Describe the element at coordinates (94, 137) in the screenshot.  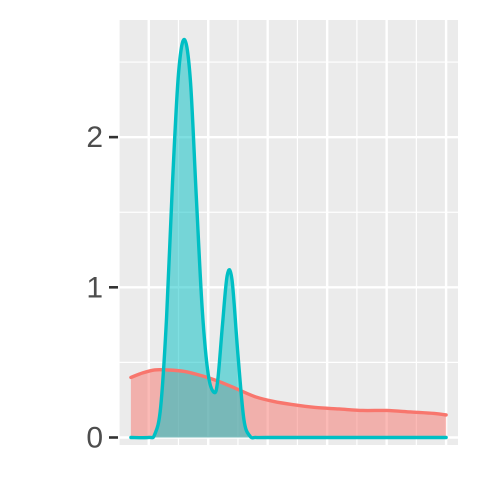
I see `y-tick-label-2: 2` at that location.